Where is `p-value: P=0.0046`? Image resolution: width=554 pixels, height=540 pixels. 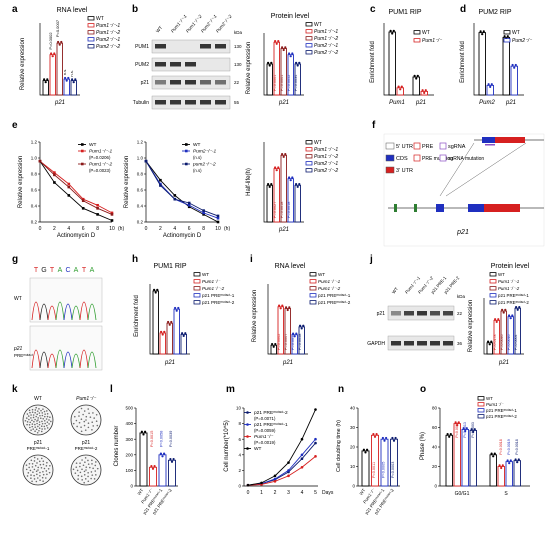 p-value: P=0.0046 is located at coordinates (502, 343).